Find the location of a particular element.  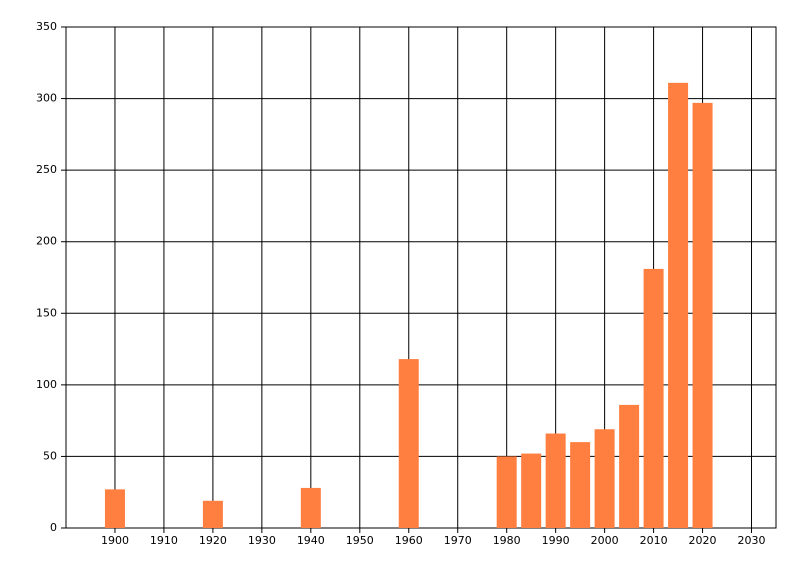

y-tick-label: 250 is located at coordinates (46, 169).